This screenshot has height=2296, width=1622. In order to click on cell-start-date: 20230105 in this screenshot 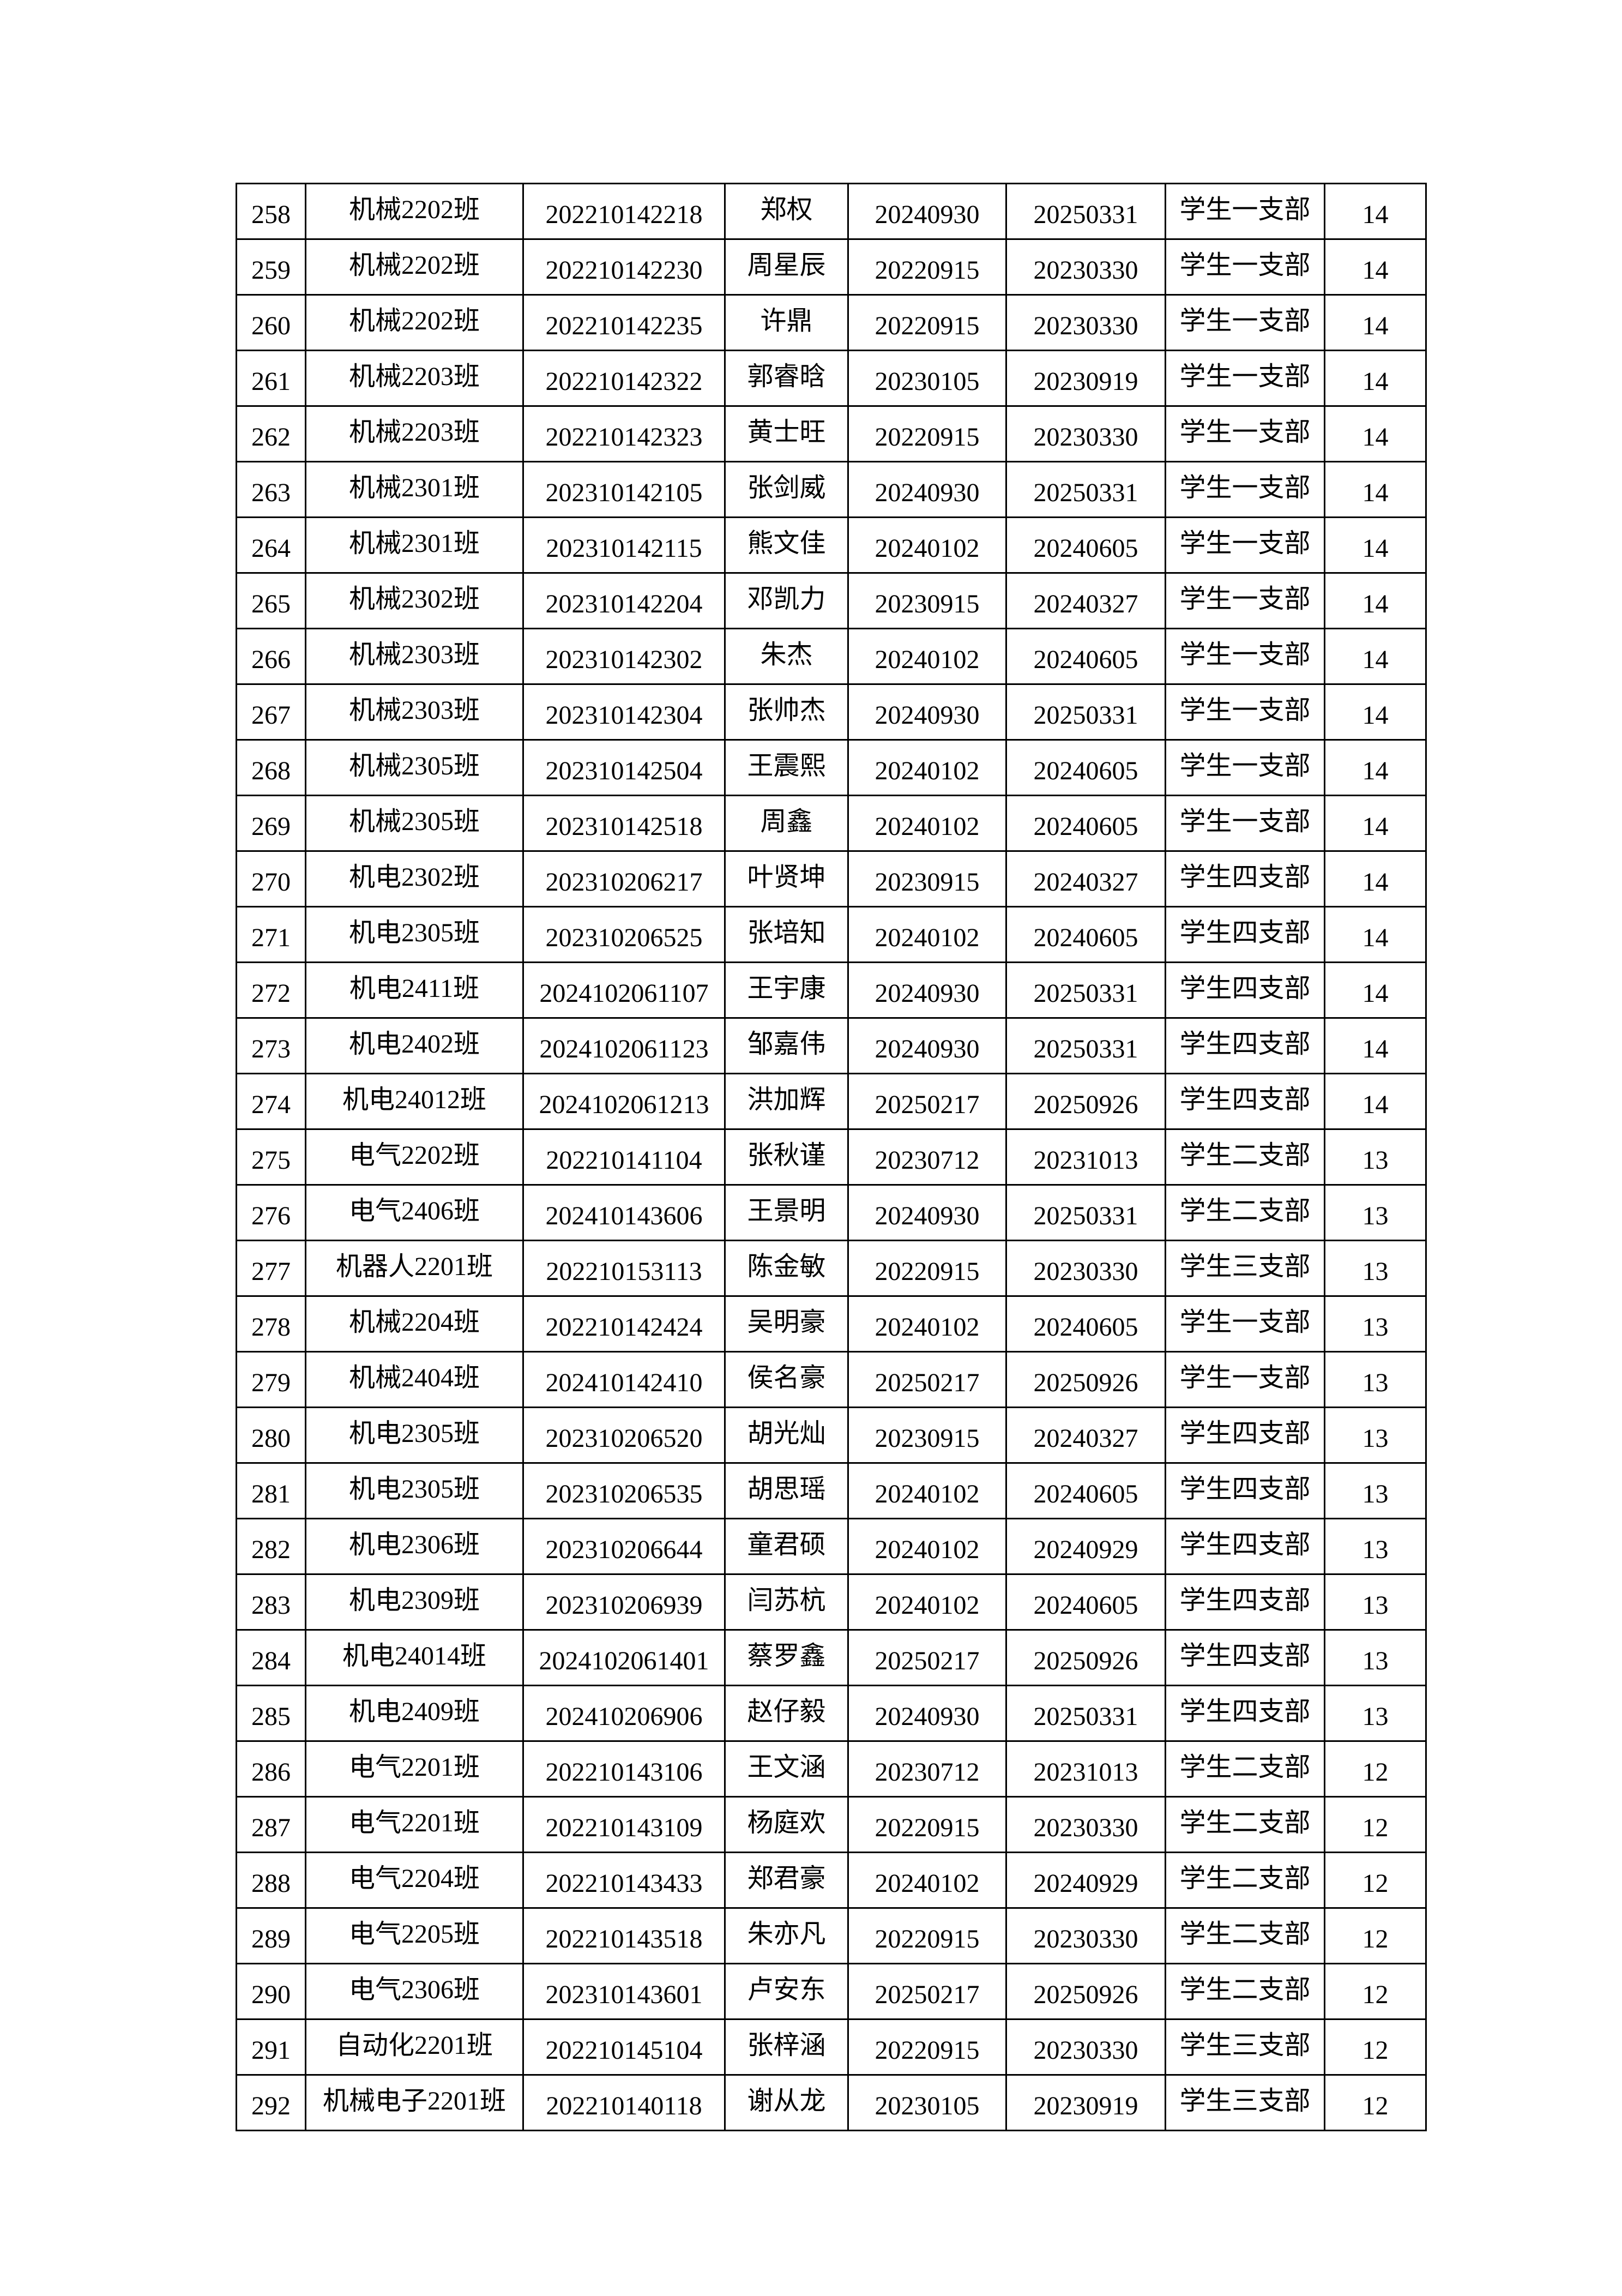, I will do `click(927, 378)`.